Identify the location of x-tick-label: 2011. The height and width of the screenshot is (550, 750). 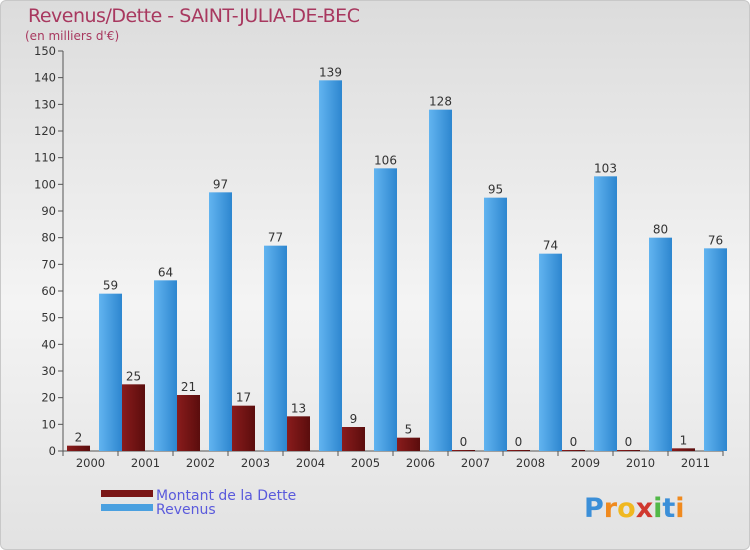
(695, 463).